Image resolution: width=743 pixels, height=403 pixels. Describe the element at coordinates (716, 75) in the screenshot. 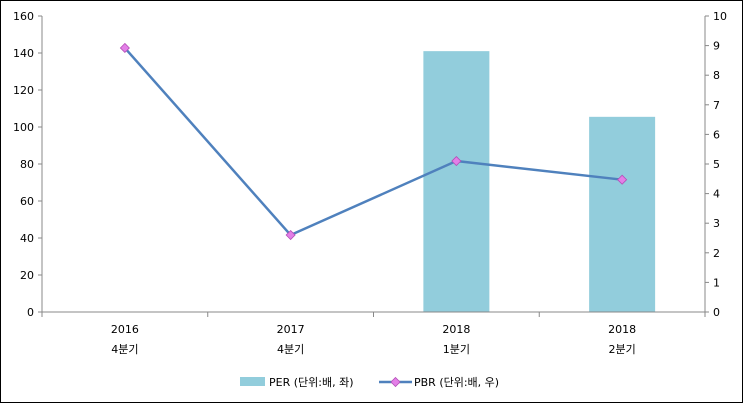

I see `right-tick-label: 8` at that location.